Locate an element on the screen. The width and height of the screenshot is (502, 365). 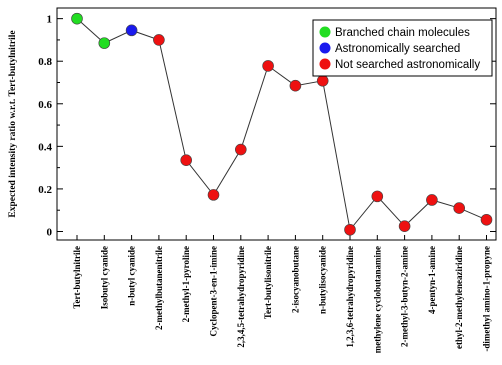
x-tick-label: Isobutyl cyanide is located at coordinates (104, 277).